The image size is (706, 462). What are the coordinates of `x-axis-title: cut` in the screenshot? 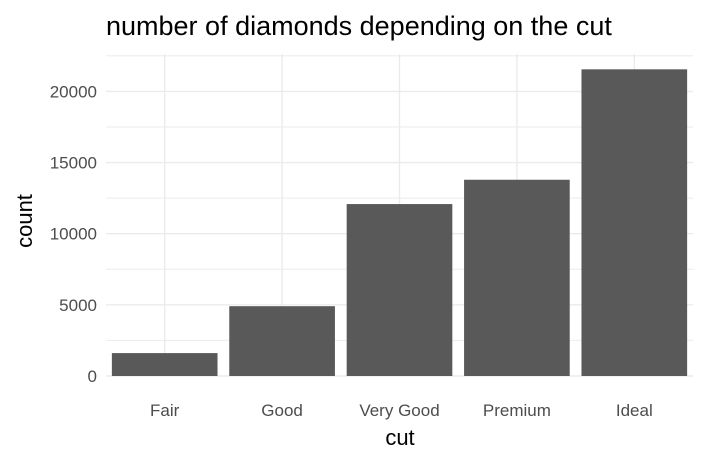 It's located at (399, 437).